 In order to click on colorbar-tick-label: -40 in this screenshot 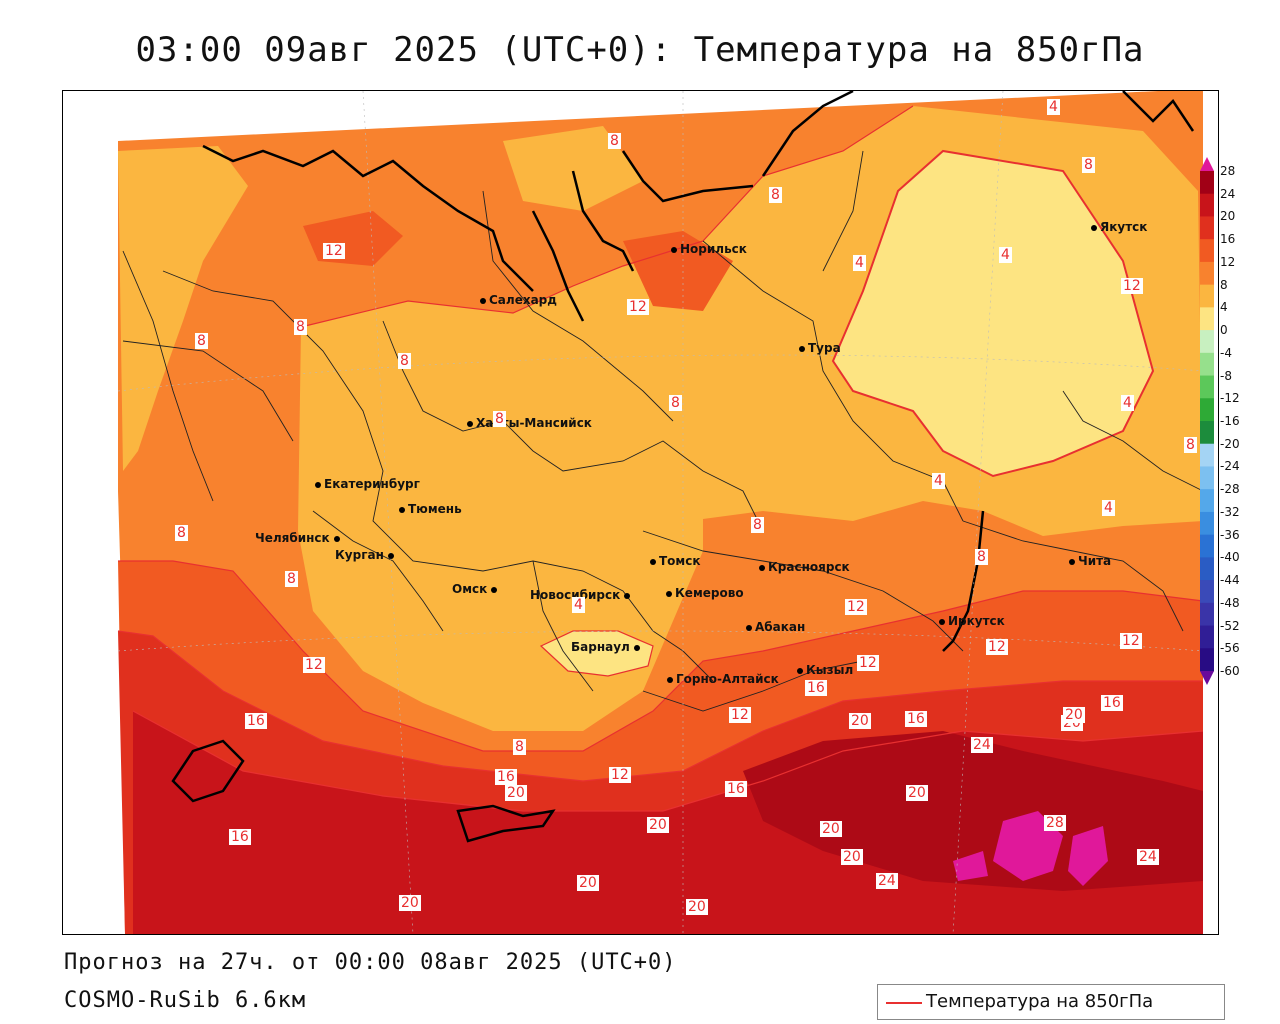, I will do `click(1230, 557)`.